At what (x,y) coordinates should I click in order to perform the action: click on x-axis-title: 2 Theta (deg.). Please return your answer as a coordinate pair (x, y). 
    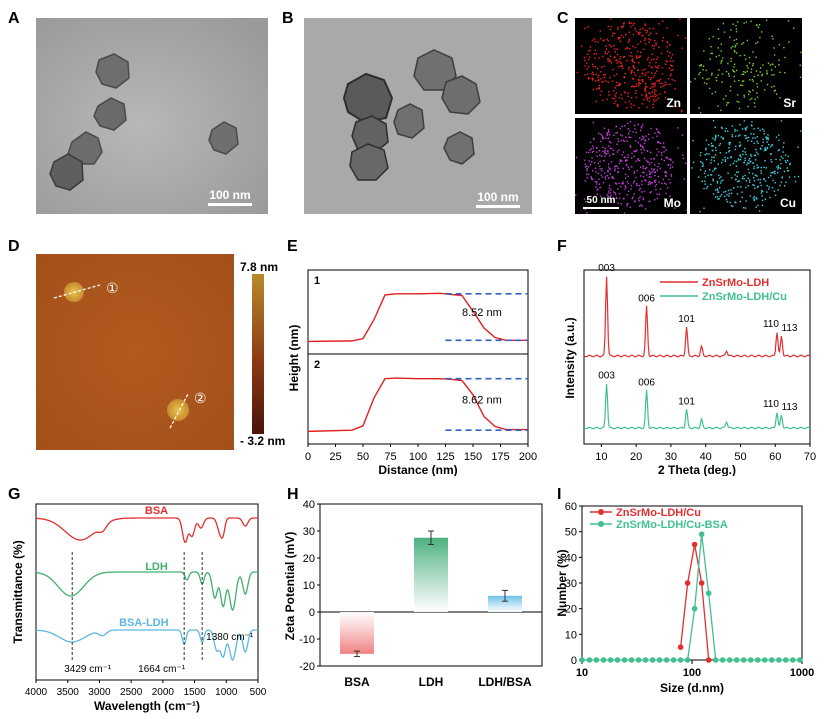
    Looking at the image, I should click on (697, 469).